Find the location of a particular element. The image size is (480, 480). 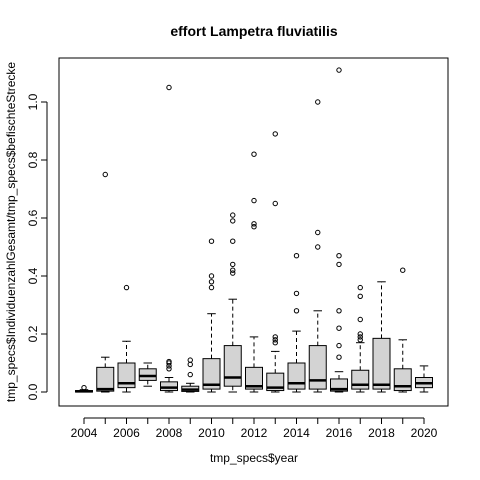

x-tick-label-2010: 2010 is located at coordinates (211, 433).